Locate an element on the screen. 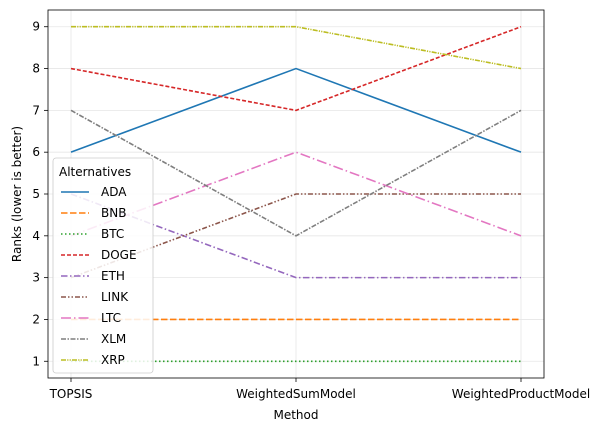  legend-label-xrp: XRP is located at coordinates (113, 360).